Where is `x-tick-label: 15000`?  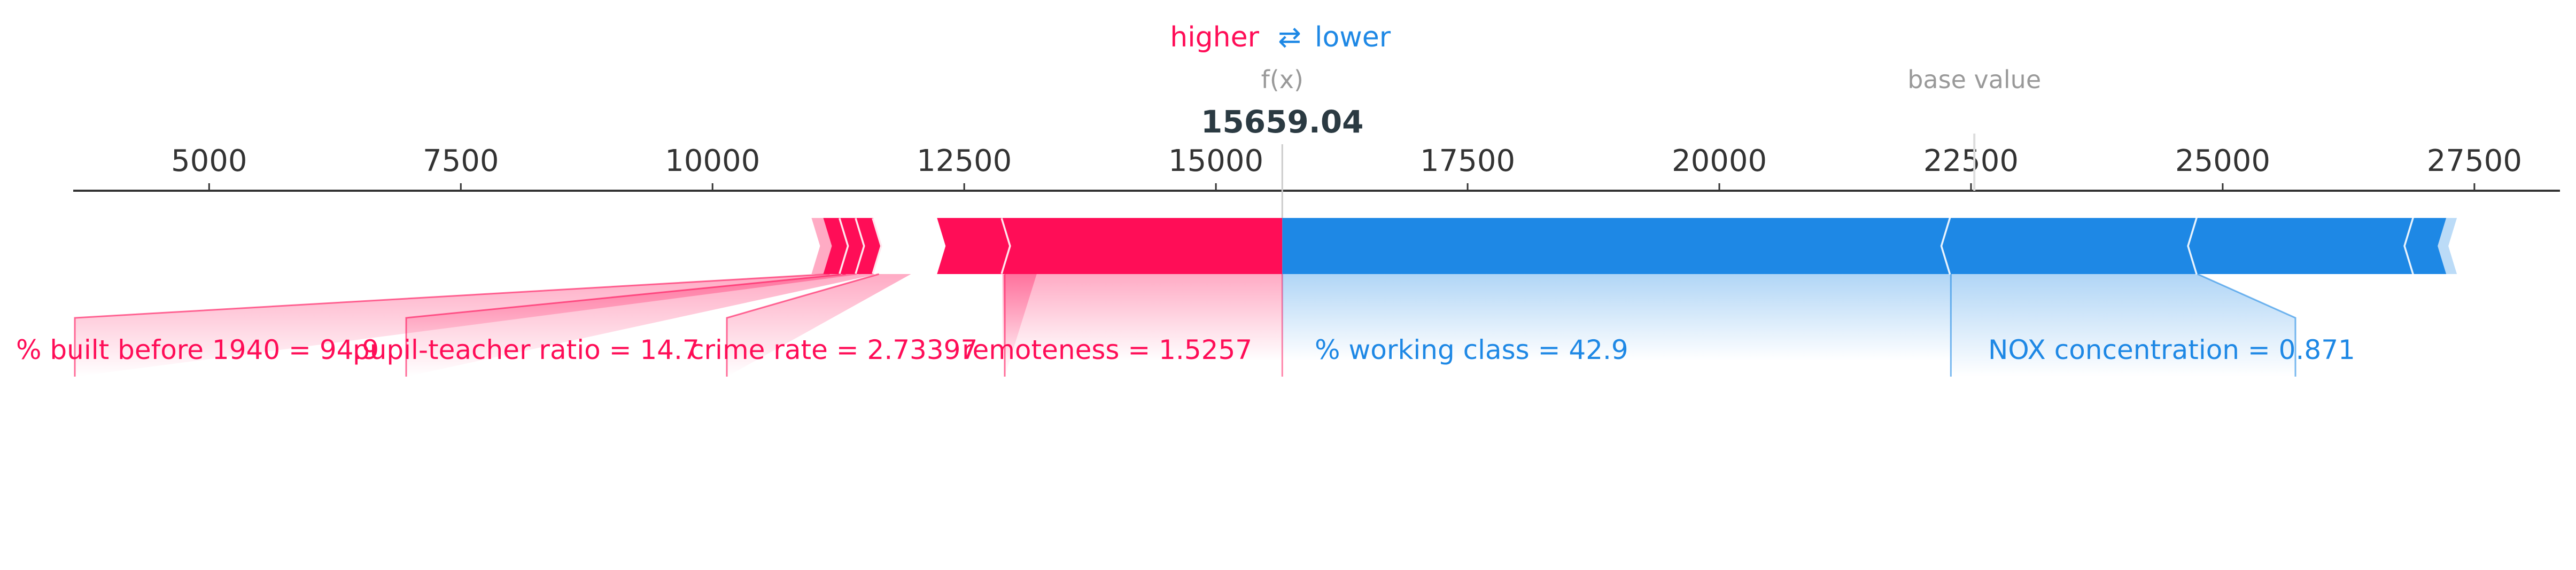
x-tick-label: 15000 is located at coordinates (1215, 161).